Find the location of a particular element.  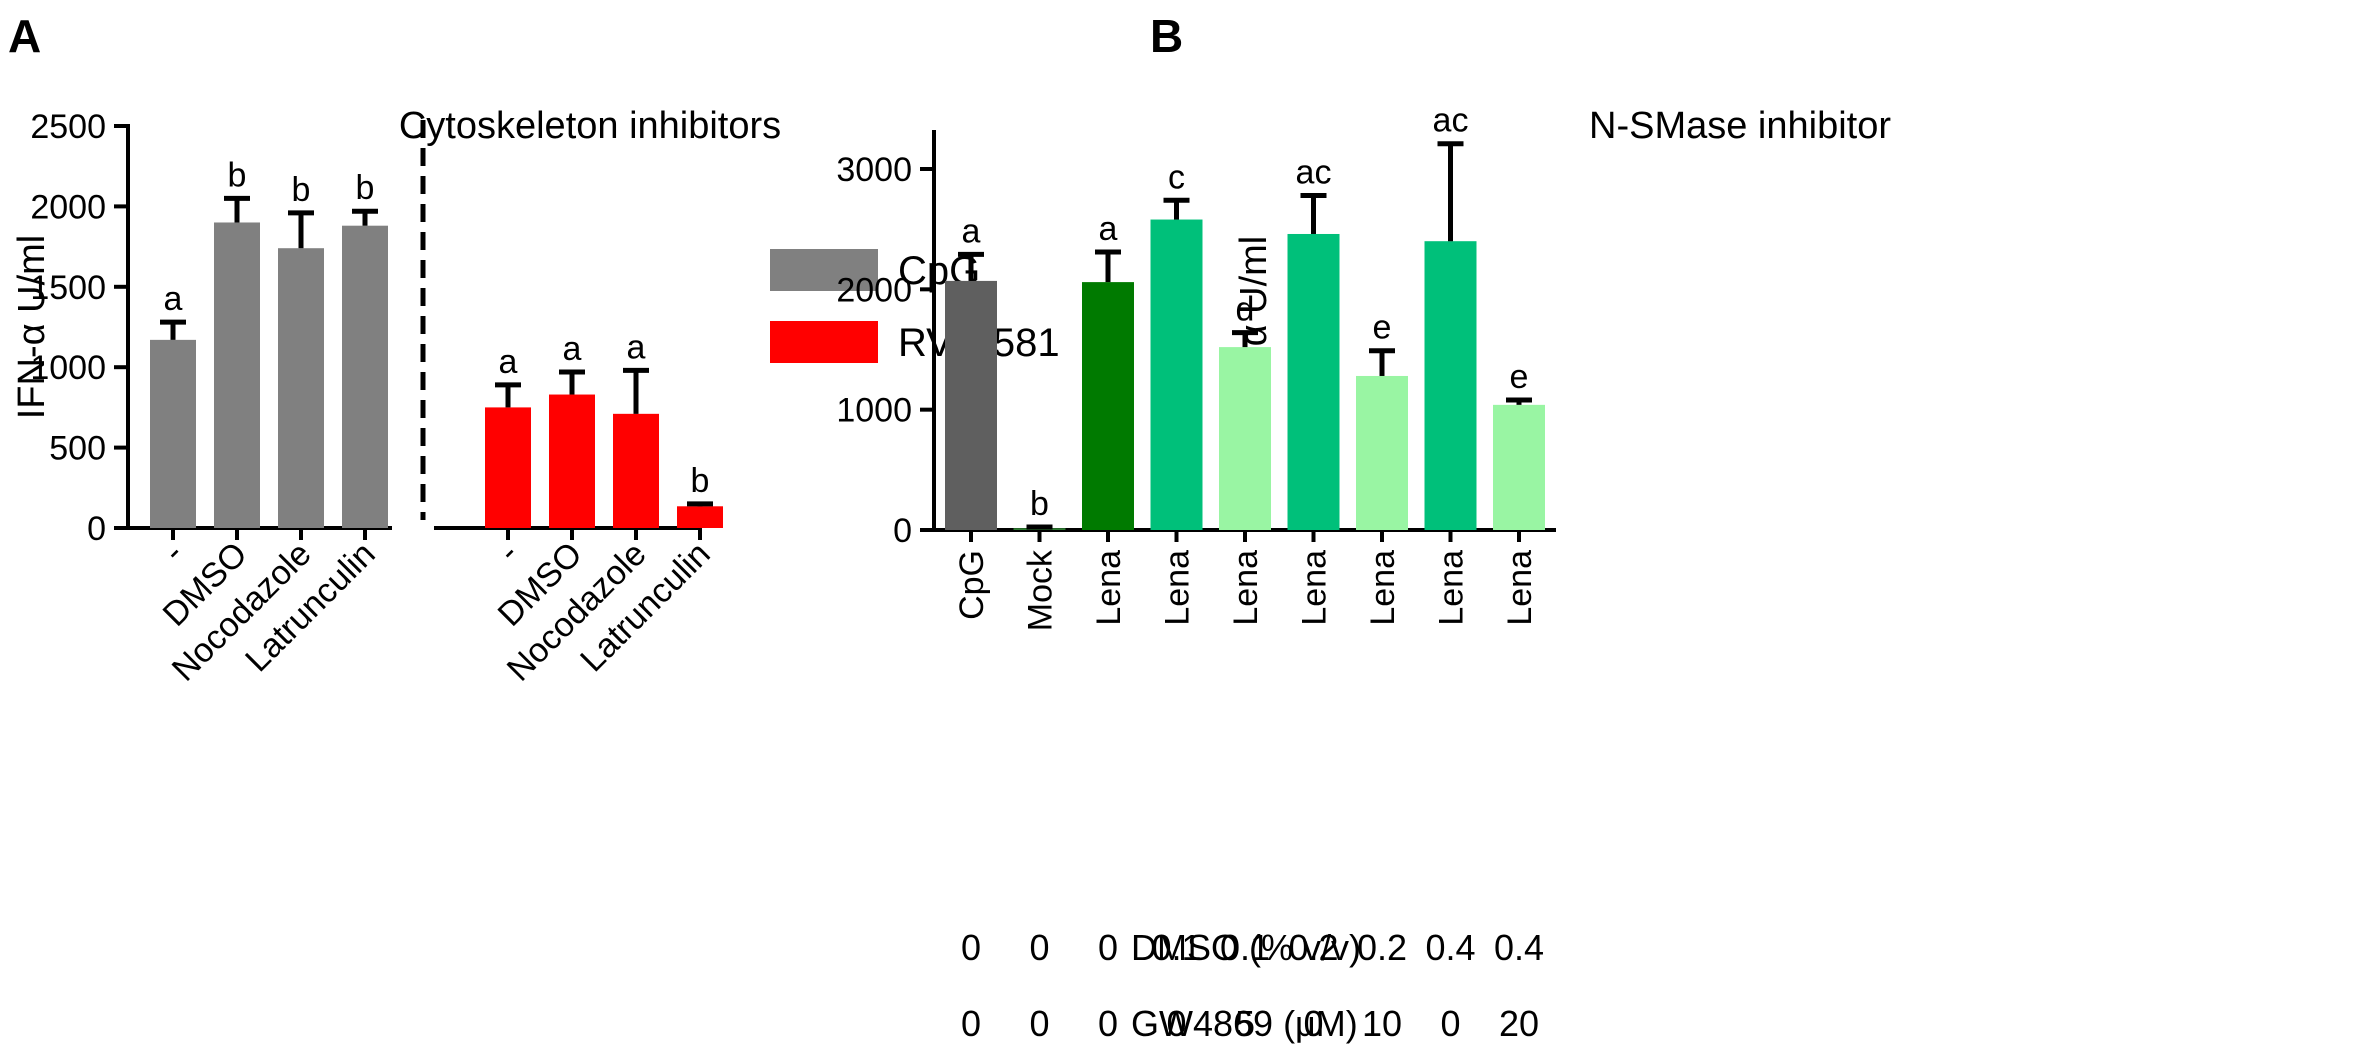

panel-a-cpg-sig-letter: a is located at coordinates (173, 299).